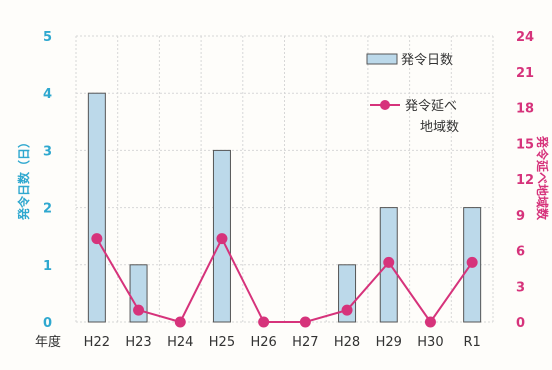 The image size is (552, 370). What do you see at coordinates (542, 178) in the screenshot?
I see `right-axis-label: 発令延べ地域数` at bounding box center [542, 178].